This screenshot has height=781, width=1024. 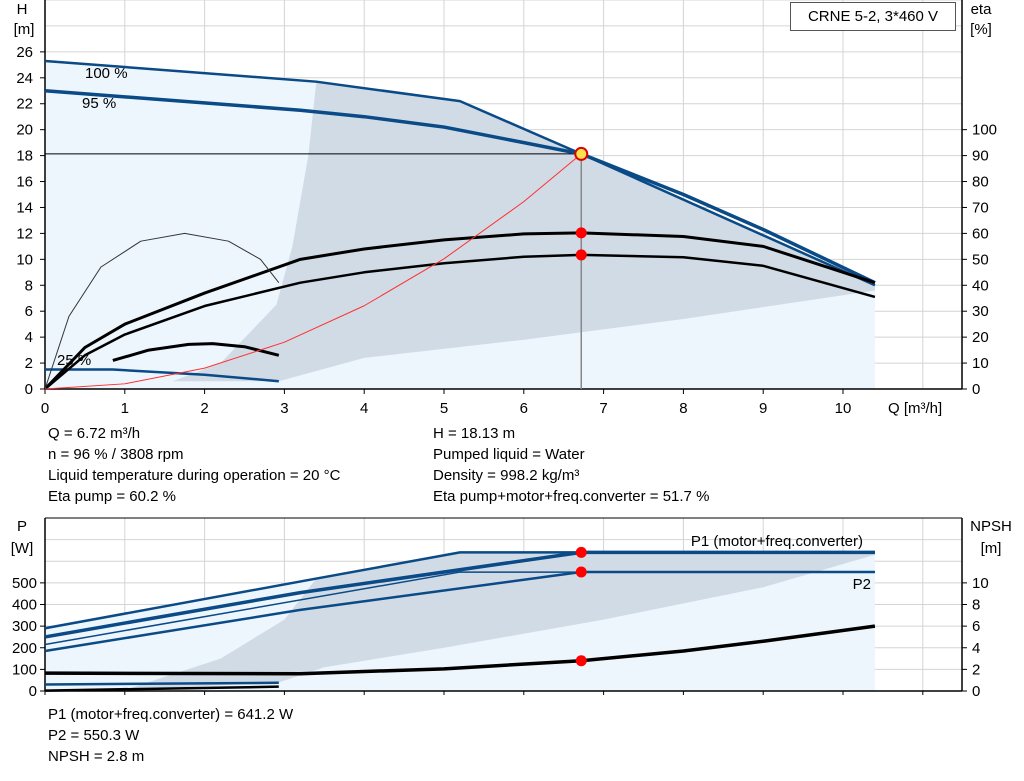 What do you see at coordinates (976, 605) in the screenshot?
I see `npsh-tick-label: 8` at bounding box center [976, 605].